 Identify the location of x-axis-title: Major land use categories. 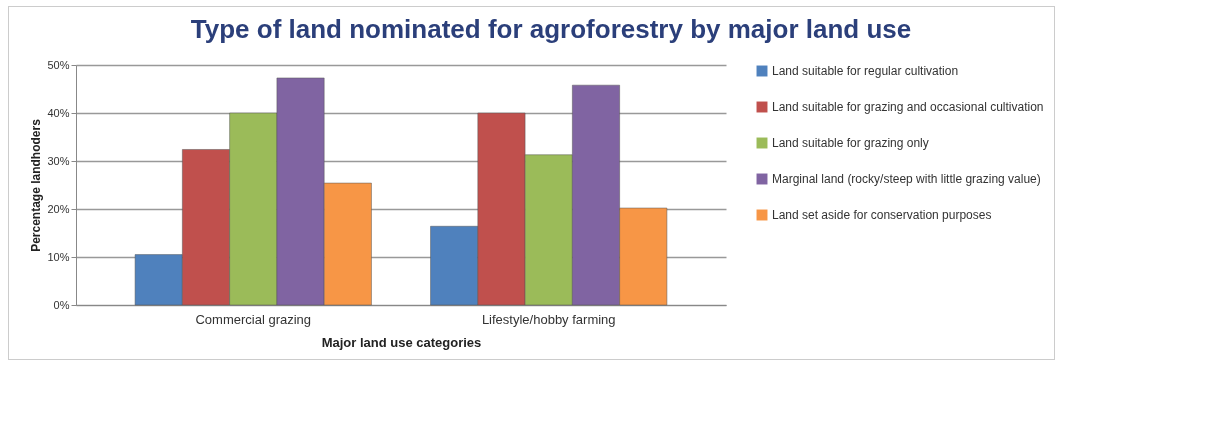
(401, 342).